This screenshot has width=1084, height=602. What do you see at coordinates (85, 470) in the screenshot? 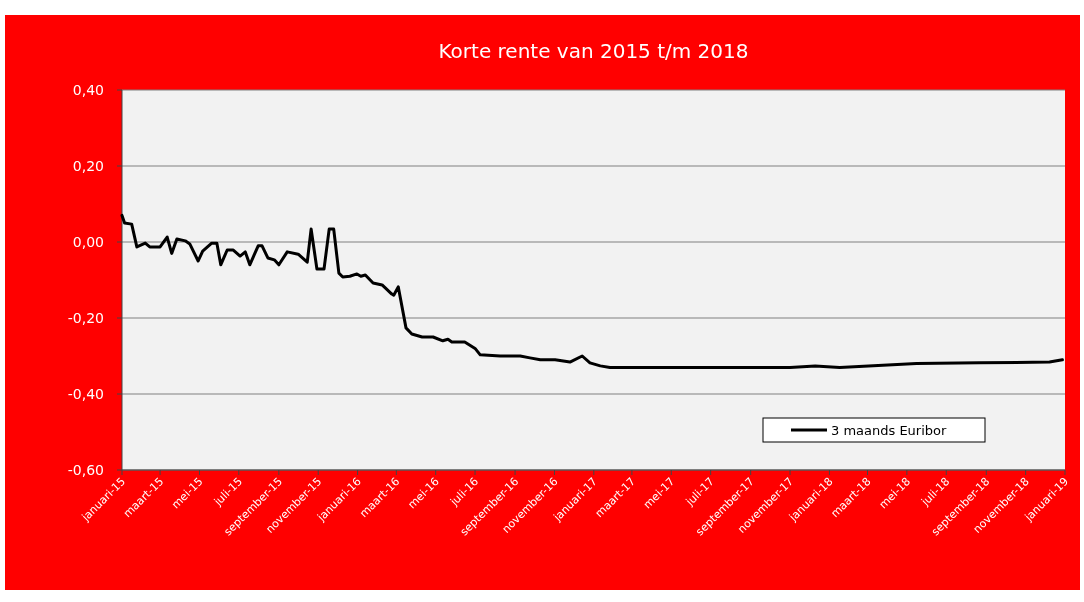
I see `y-tick-label: -0,60` at bounding box center [85, 470].